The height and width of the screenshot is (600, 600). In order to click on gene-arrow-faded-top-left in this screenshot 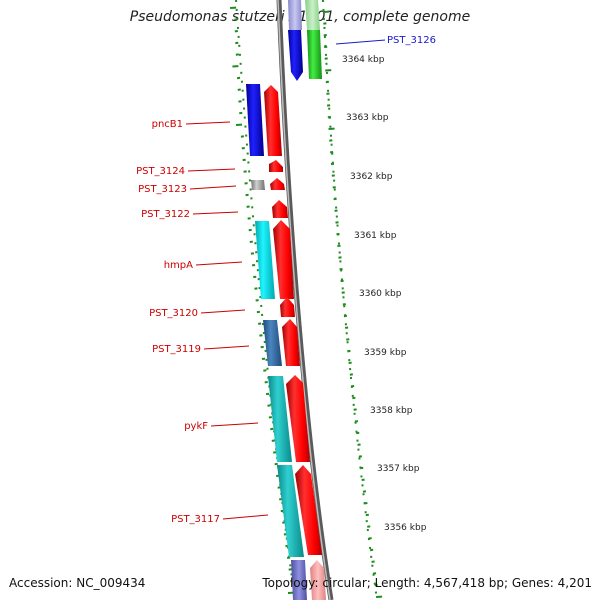, I will do `click(295, 15)`.